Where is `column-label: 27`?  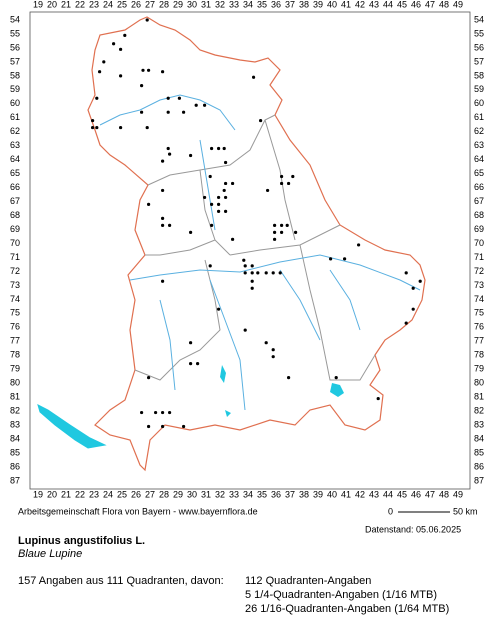 column-label: 27 is located at coordinates (150, 4).